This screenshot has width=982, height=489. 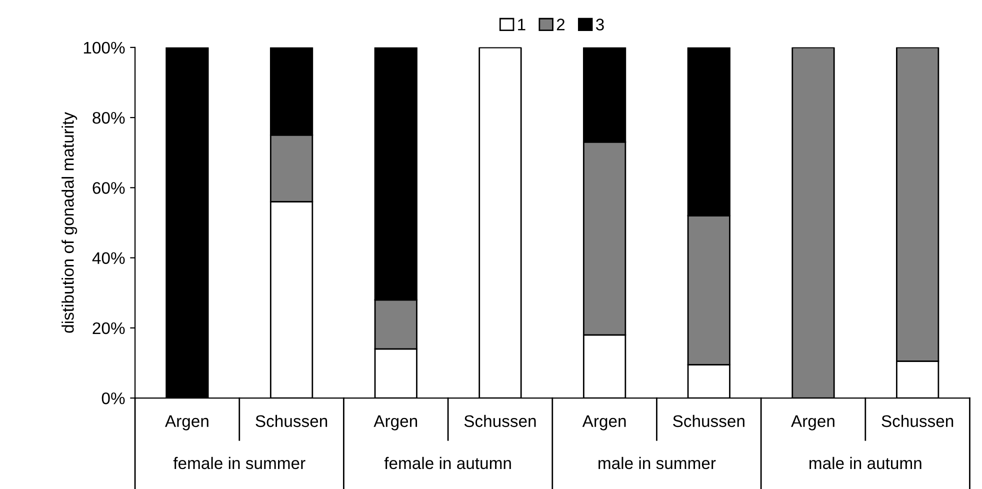 What do you see at coordinates (239, 463) in the screenshot?
I see `text: female in summer` at bounding box center [239, 463].